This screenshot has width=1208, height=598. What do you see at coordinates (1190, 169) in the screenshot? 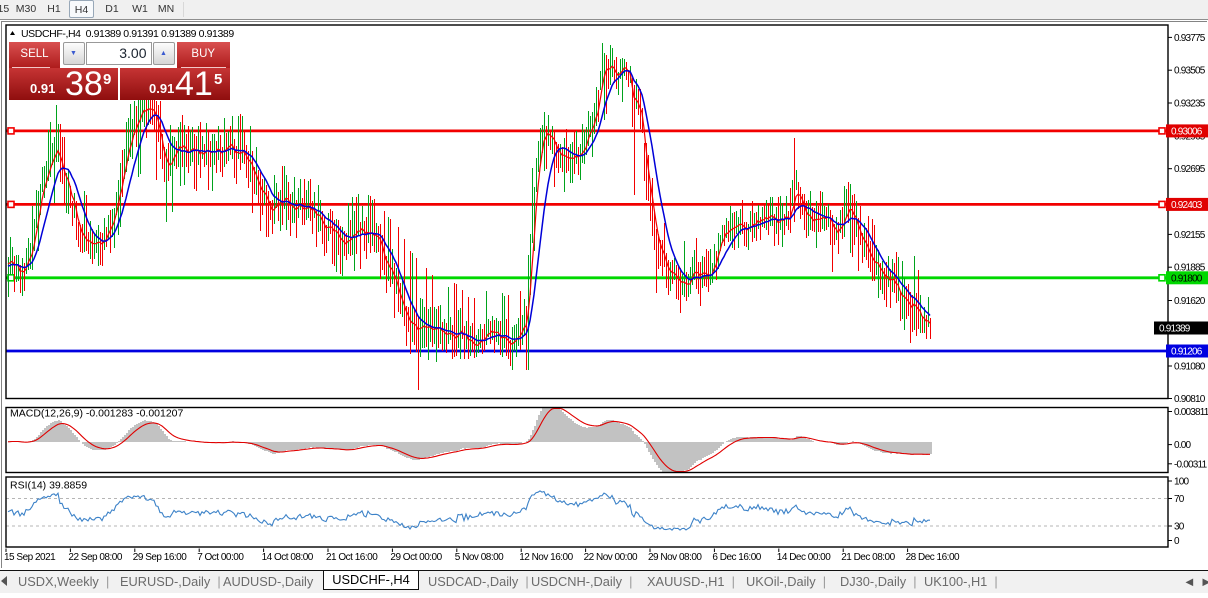
I see `svg-text: 0.92695` at bounding box center [1190, 169].